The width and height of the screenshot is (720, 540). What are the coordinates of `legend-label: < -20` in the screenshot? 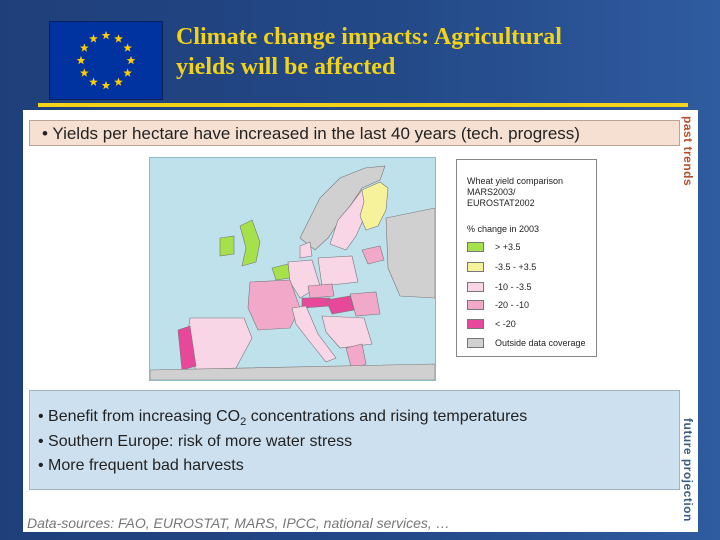 It's located at (505, 324).